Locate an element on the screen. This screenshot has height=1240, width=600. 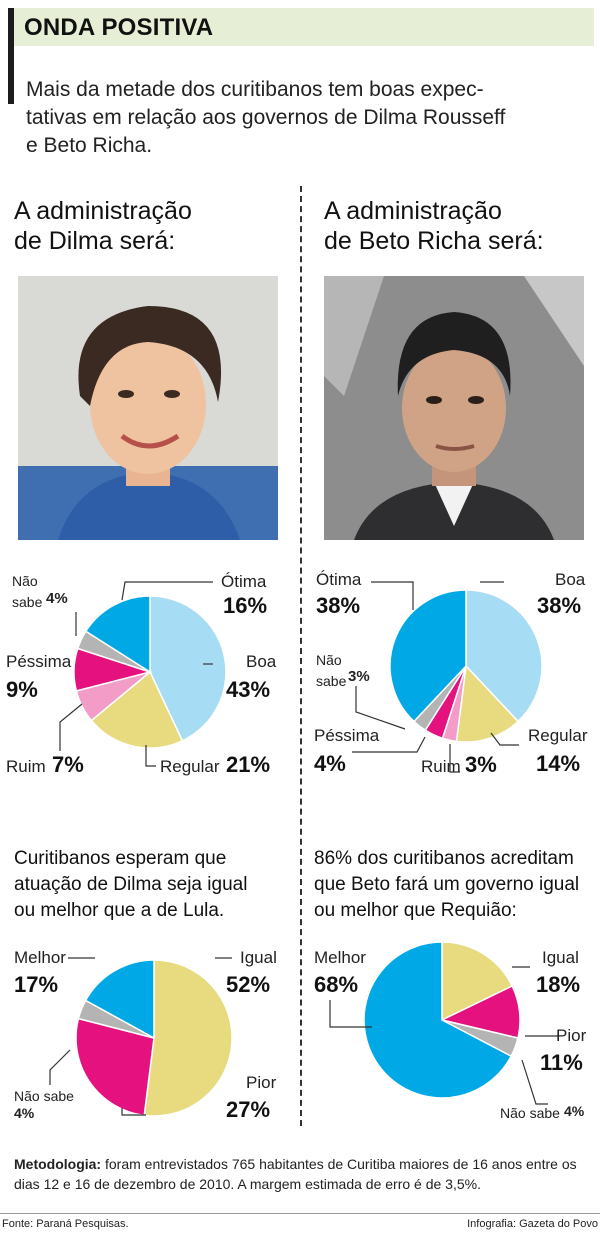
value-igual-beto-requiao: 18% is located at coordinates (558, 984).